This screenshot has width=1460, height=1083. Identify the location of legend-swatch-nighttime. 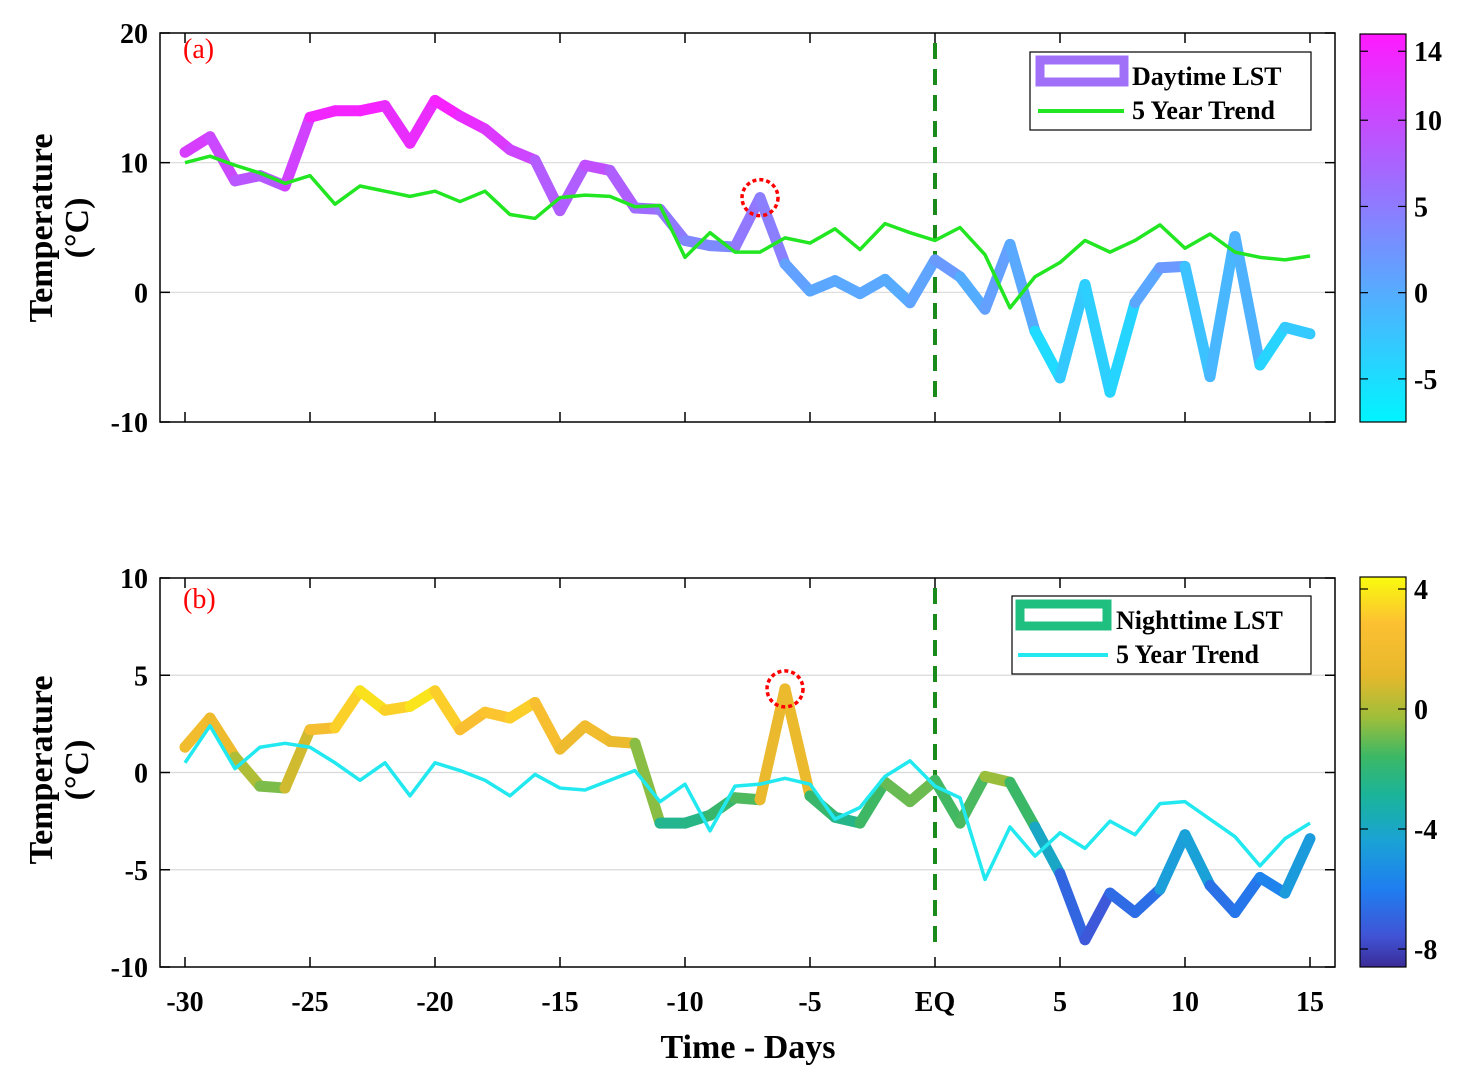
(1063, 615).